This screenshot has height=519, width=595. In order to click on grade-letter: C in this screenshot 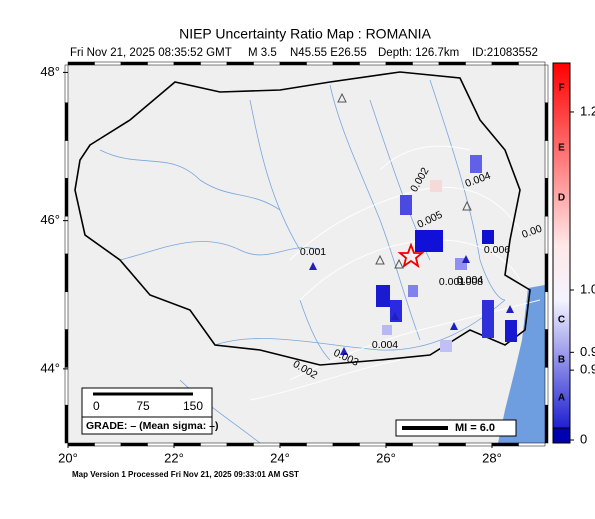, I will do `click(561, 320)`.